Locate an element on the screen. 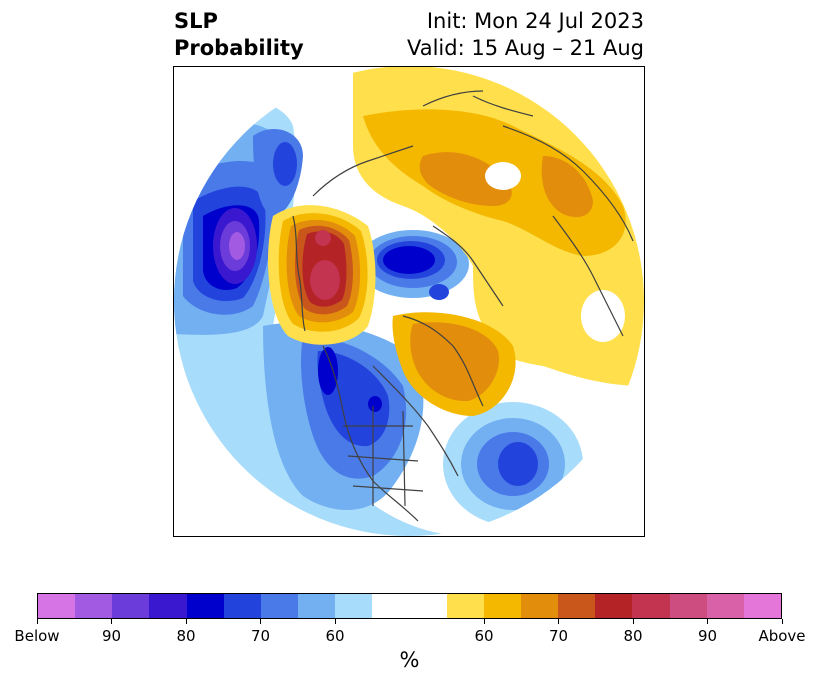 This screenshot has height=686, width=819. colorbar-neutral-segment is located at coordinates (409, 606).